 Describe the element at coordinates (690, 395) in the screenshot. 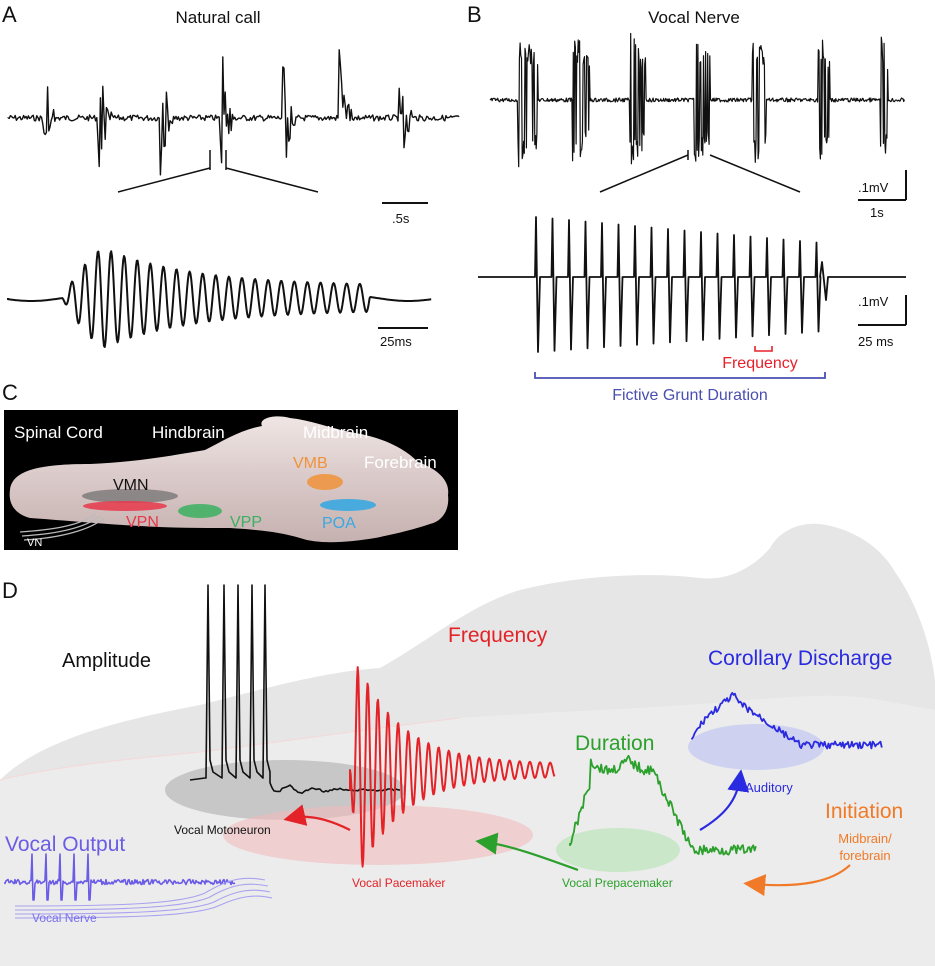

I see `duration-label: Fictive Grunt Duration` at that location.